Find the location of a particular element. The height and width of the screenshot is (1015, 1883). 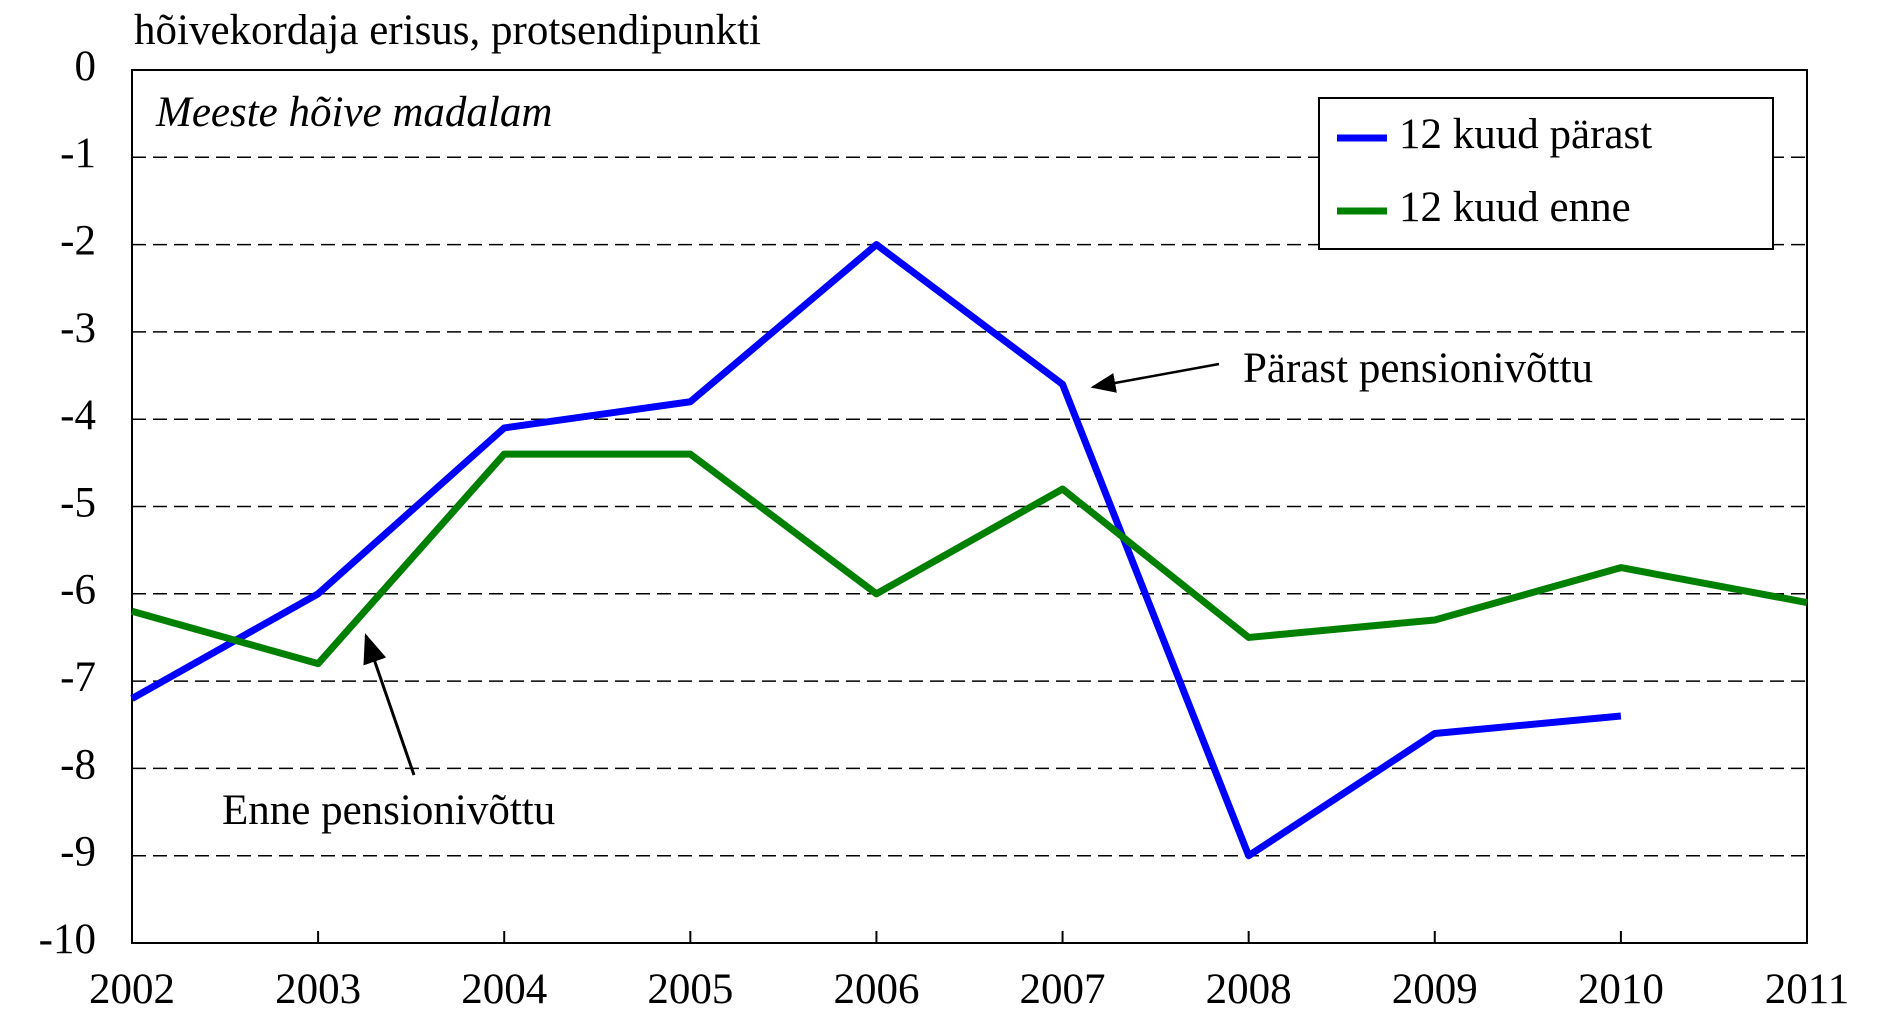

y-tick-label: -4 is located at coordinates (78, 415).